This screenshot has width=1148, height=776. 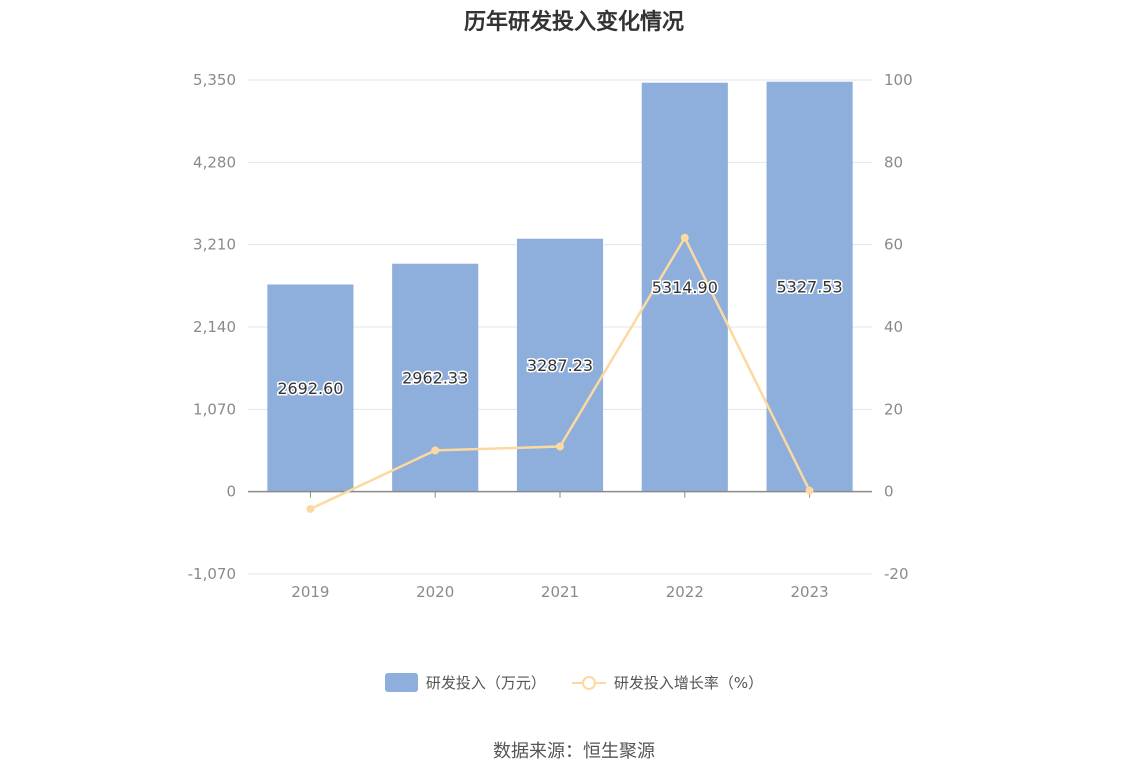 I want to click on legend-label-line: 研发投入增长率（%）, so click(x=688, y=683).